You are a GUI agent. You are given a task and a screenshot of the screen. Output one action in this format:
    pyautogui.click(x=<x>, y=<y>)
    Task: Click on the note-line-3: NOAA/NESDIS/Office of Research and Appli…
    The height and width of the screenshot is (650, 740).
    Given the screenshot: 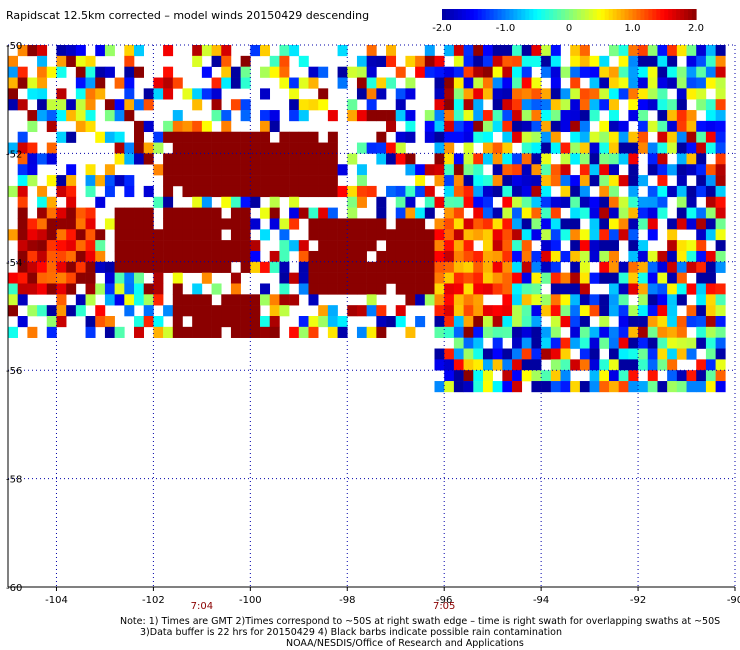 What is the action you would take?
    pyautogui.click(x=405, y=643)
    